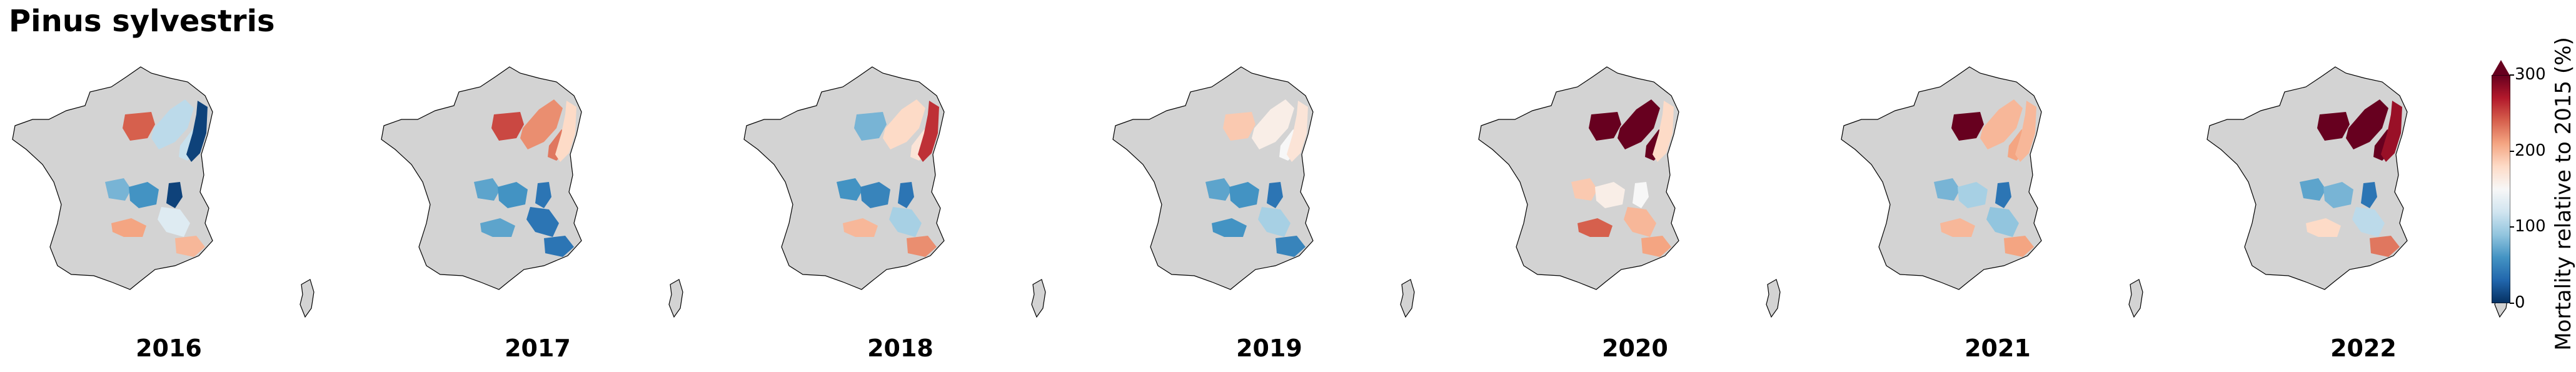 The width and height of the screenshot is (2576, 372). I want to click on colorbar-tick-label: 100, so click(2528, 226).